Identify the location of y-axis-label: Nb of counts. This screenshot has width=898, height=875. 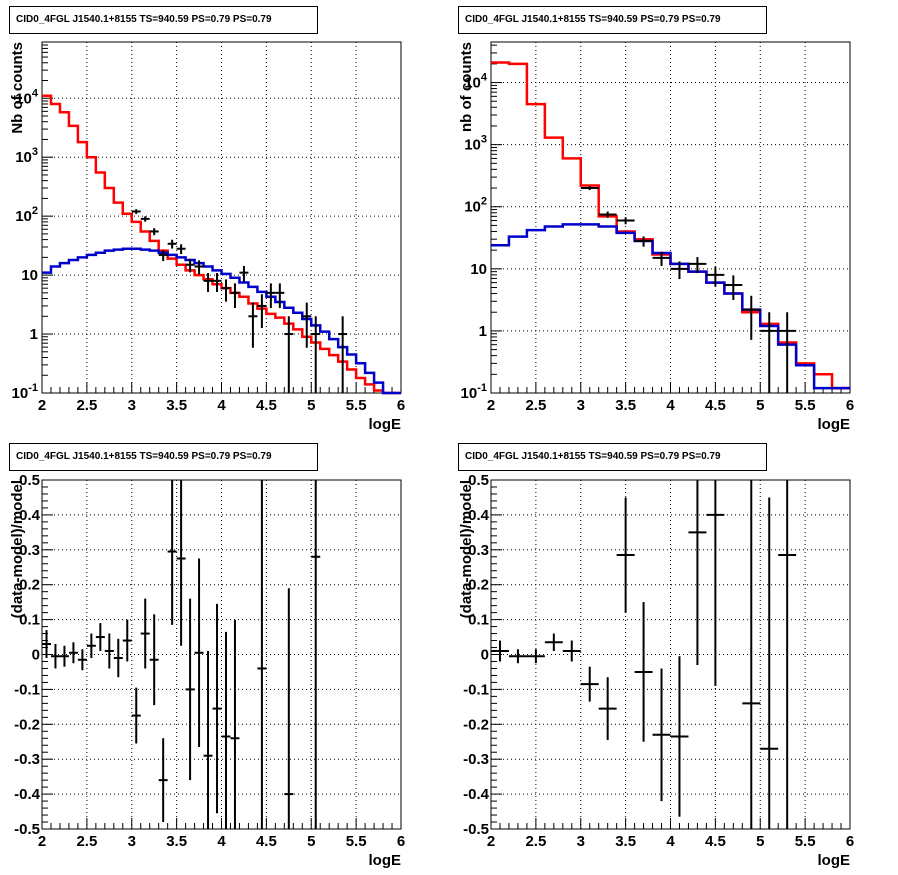
(17, 88).